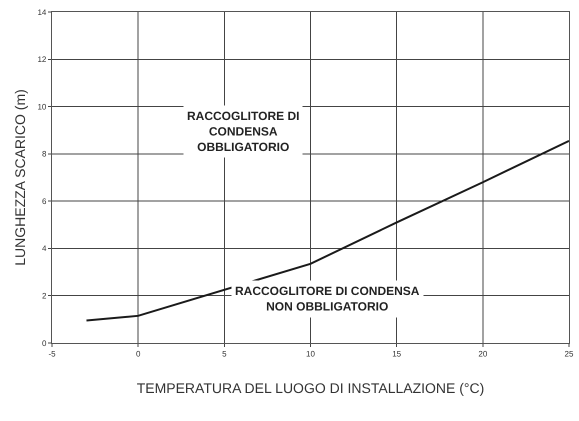 This screenshot has width=579, height=421. I want to click on annotation: RACCOGLITORE DI CONDENSA OBBLIGATORIO, so click(243, 131).